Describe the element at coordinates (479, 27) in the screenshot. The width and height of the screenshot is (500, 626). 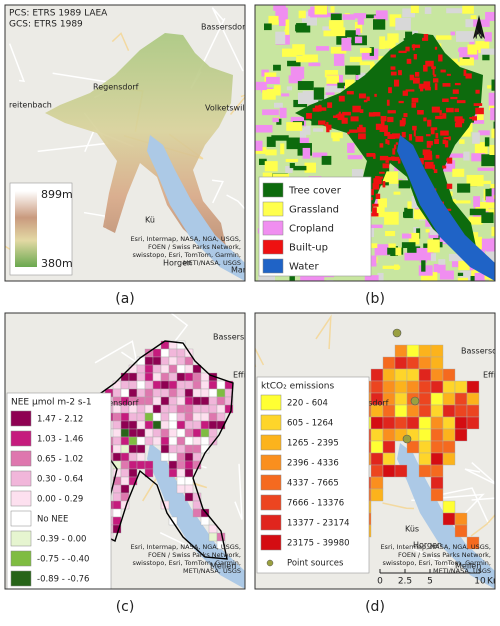
I see `north-arrow` at that location.